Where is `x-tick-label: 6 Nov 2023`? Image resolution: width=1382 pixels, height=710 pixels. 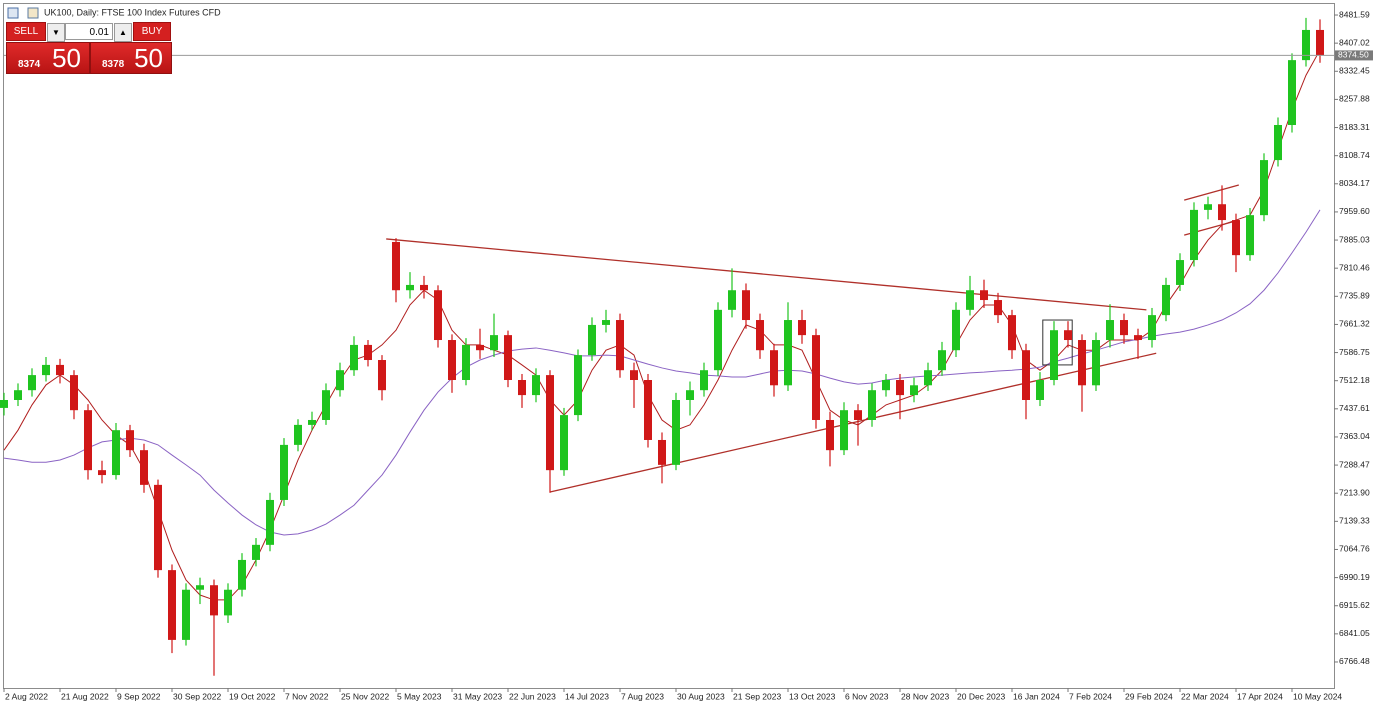
x-tick-label: 6 Nov 2023 is located at coordinates (867, 696).